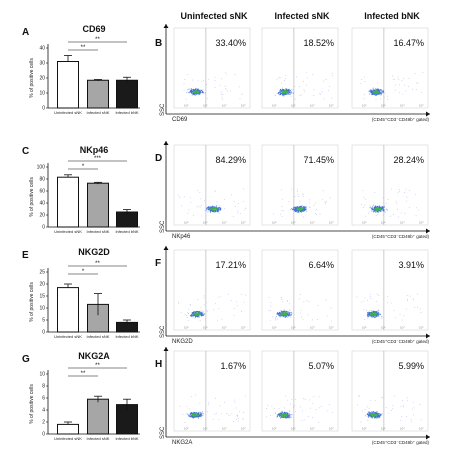 The image size is (474, 474). I want to click on plot-frame, so click(212, 290).